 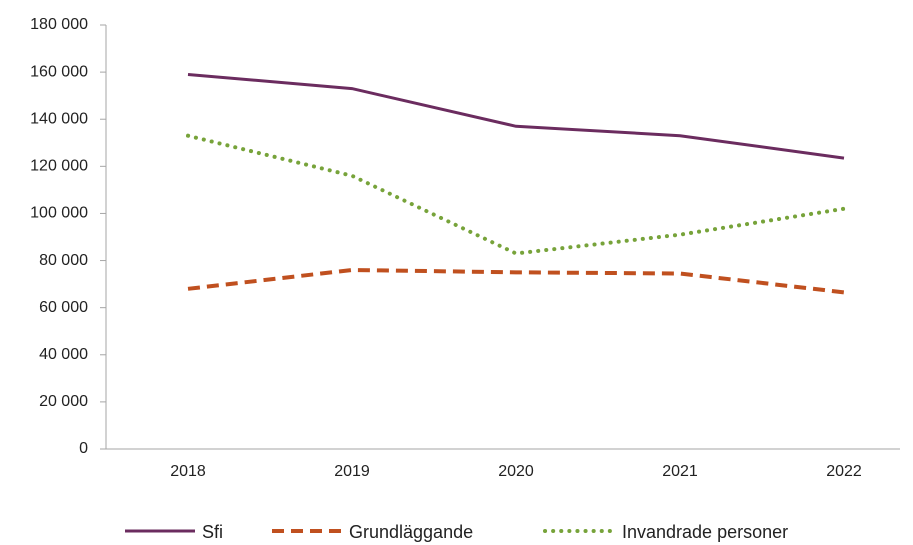 What do you see at coordinates (63, 354) in the screenshot?
I see `y-tick-label: 40 000` at bounding box center [63, 354].